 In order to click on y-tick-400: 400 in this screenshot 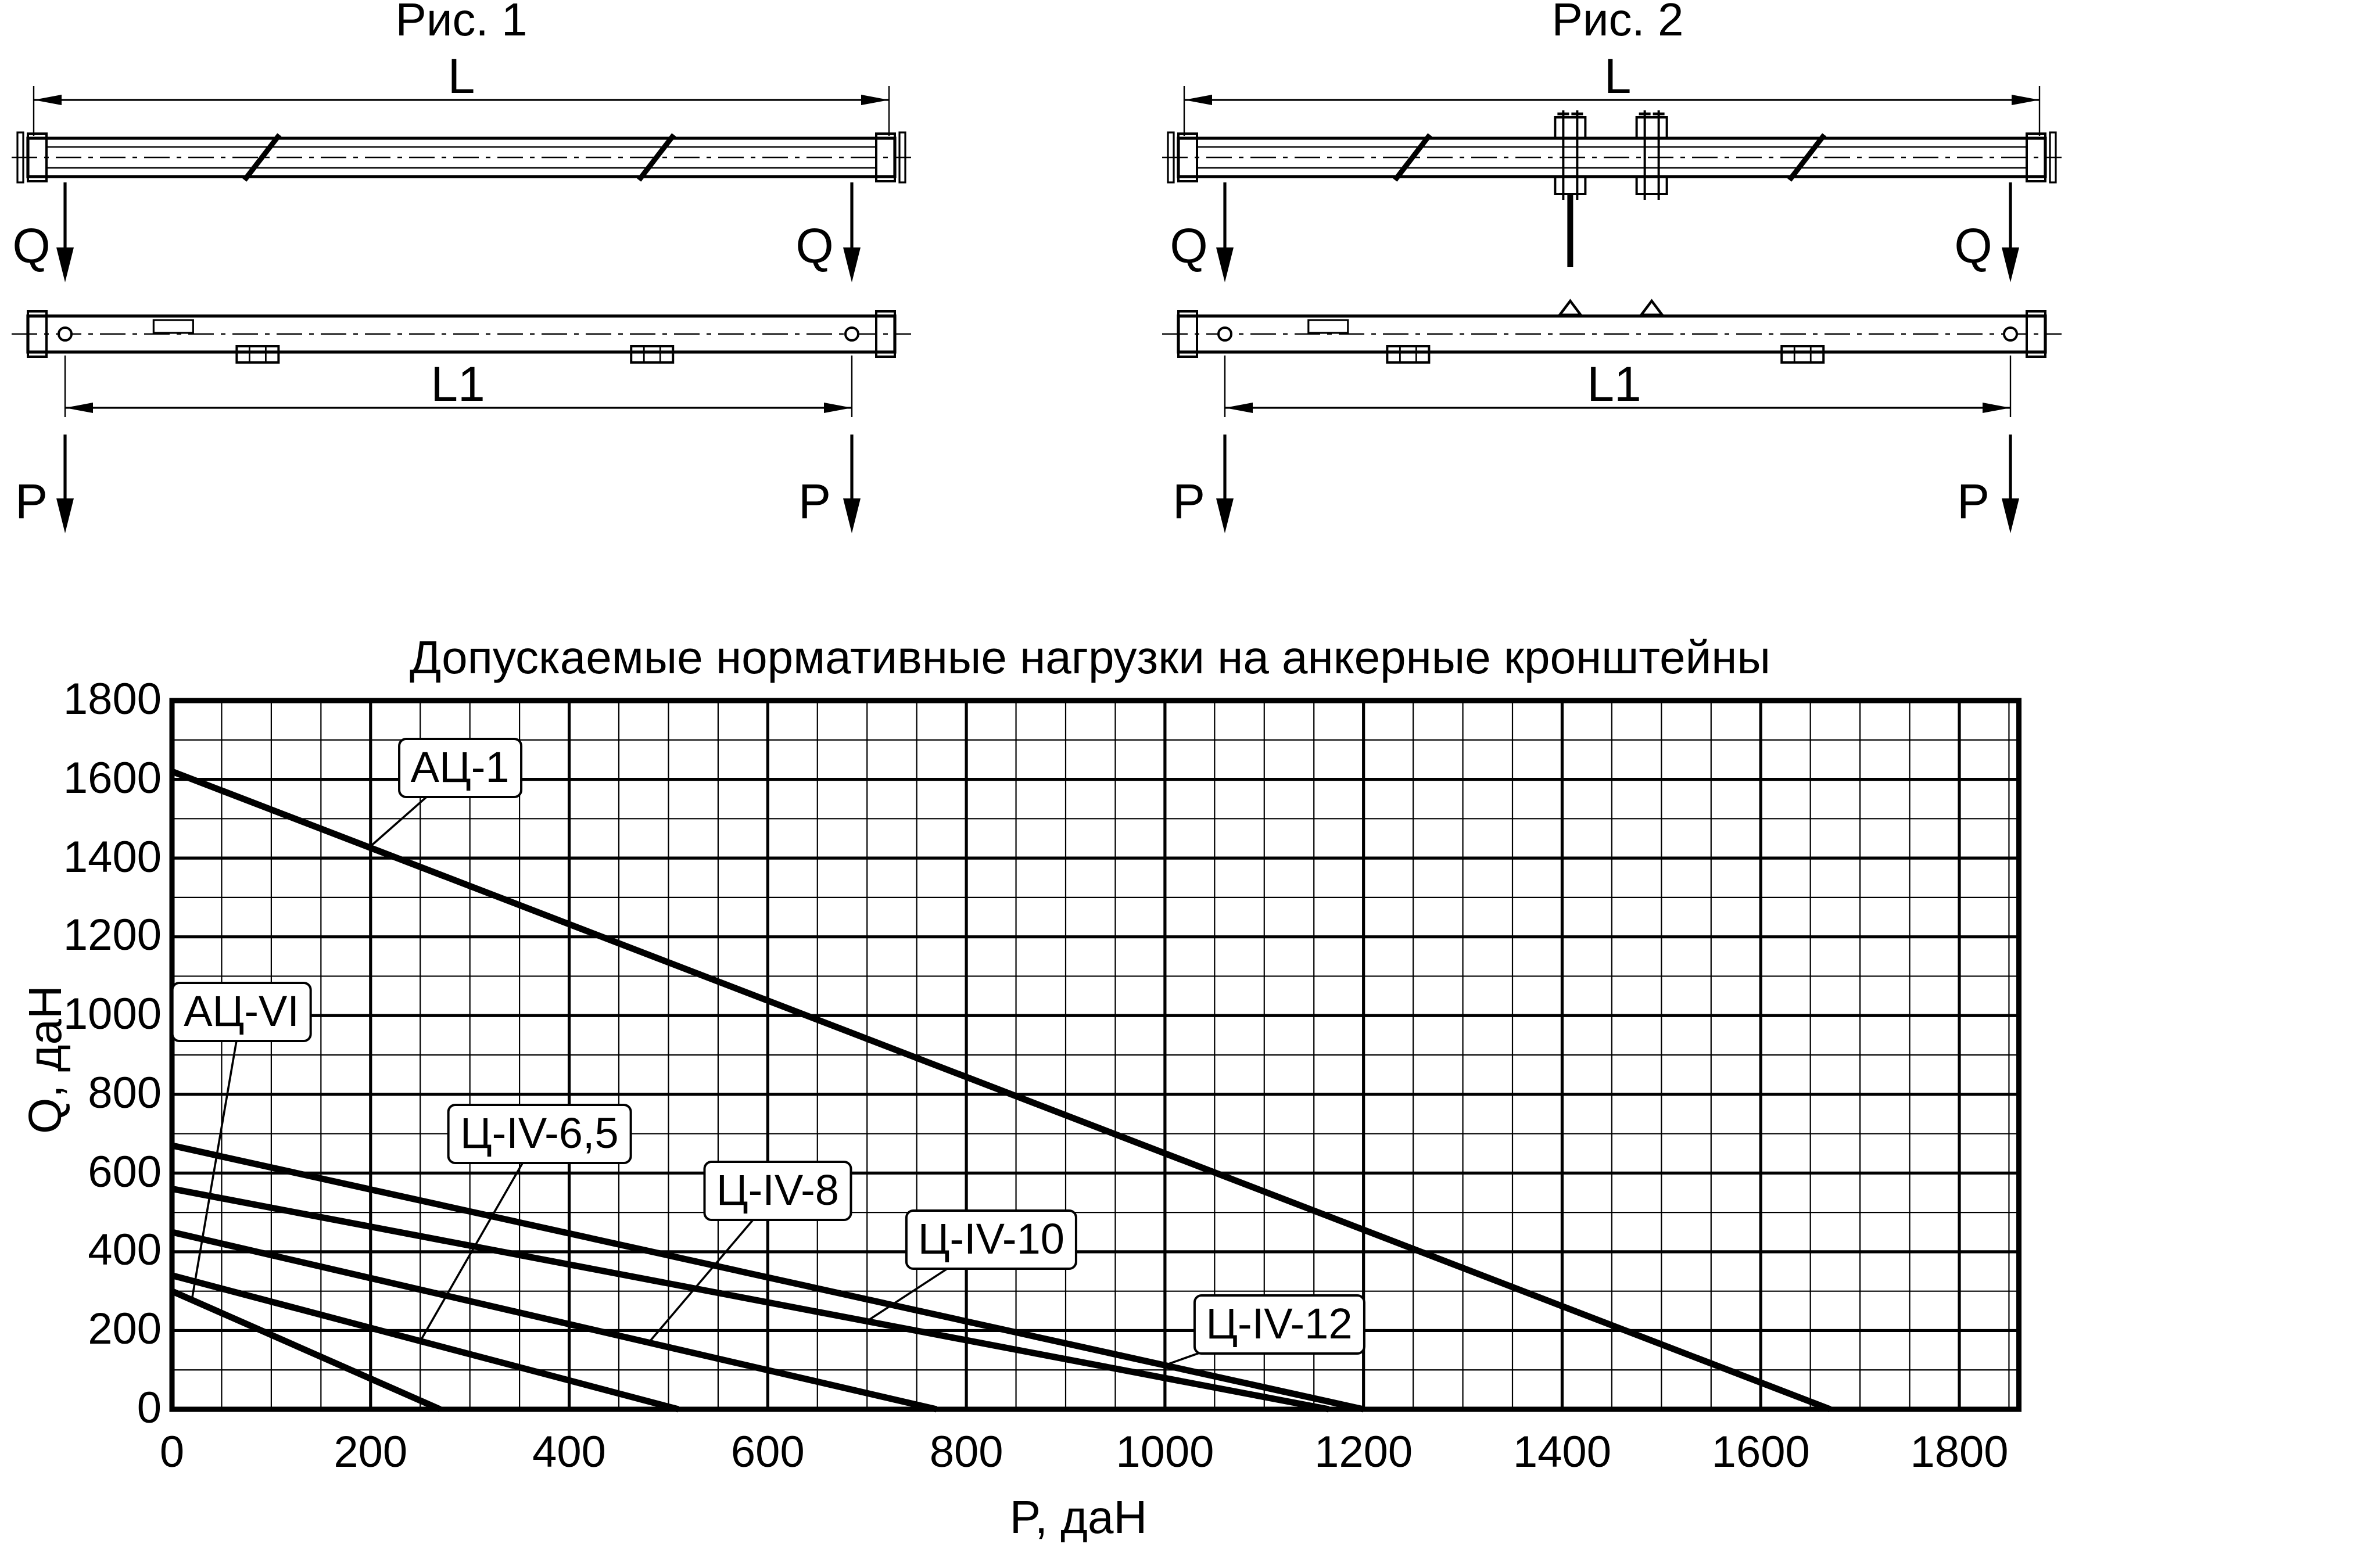, I will do `click(125, 1251)`.